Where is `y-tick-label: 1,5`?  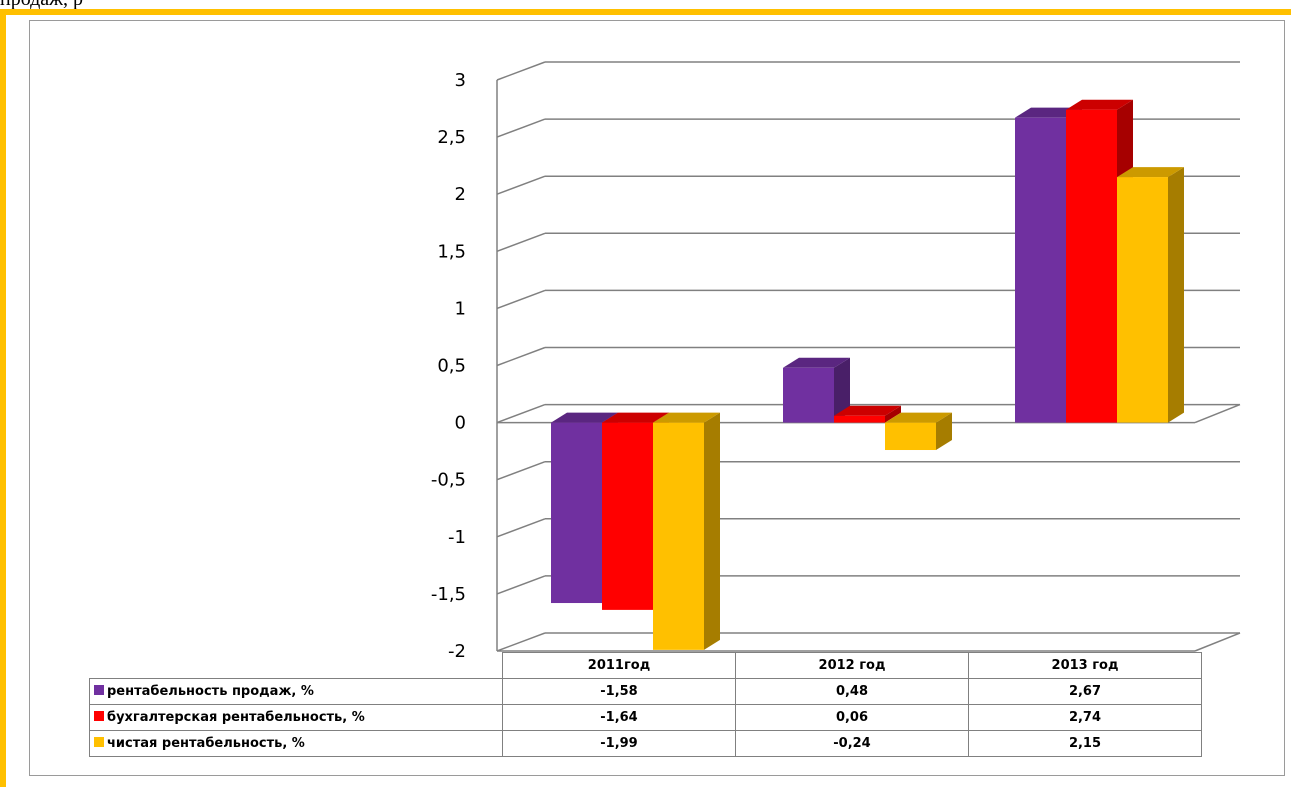 y-tick-label: 1,5 is located at coordinates (451, 251).